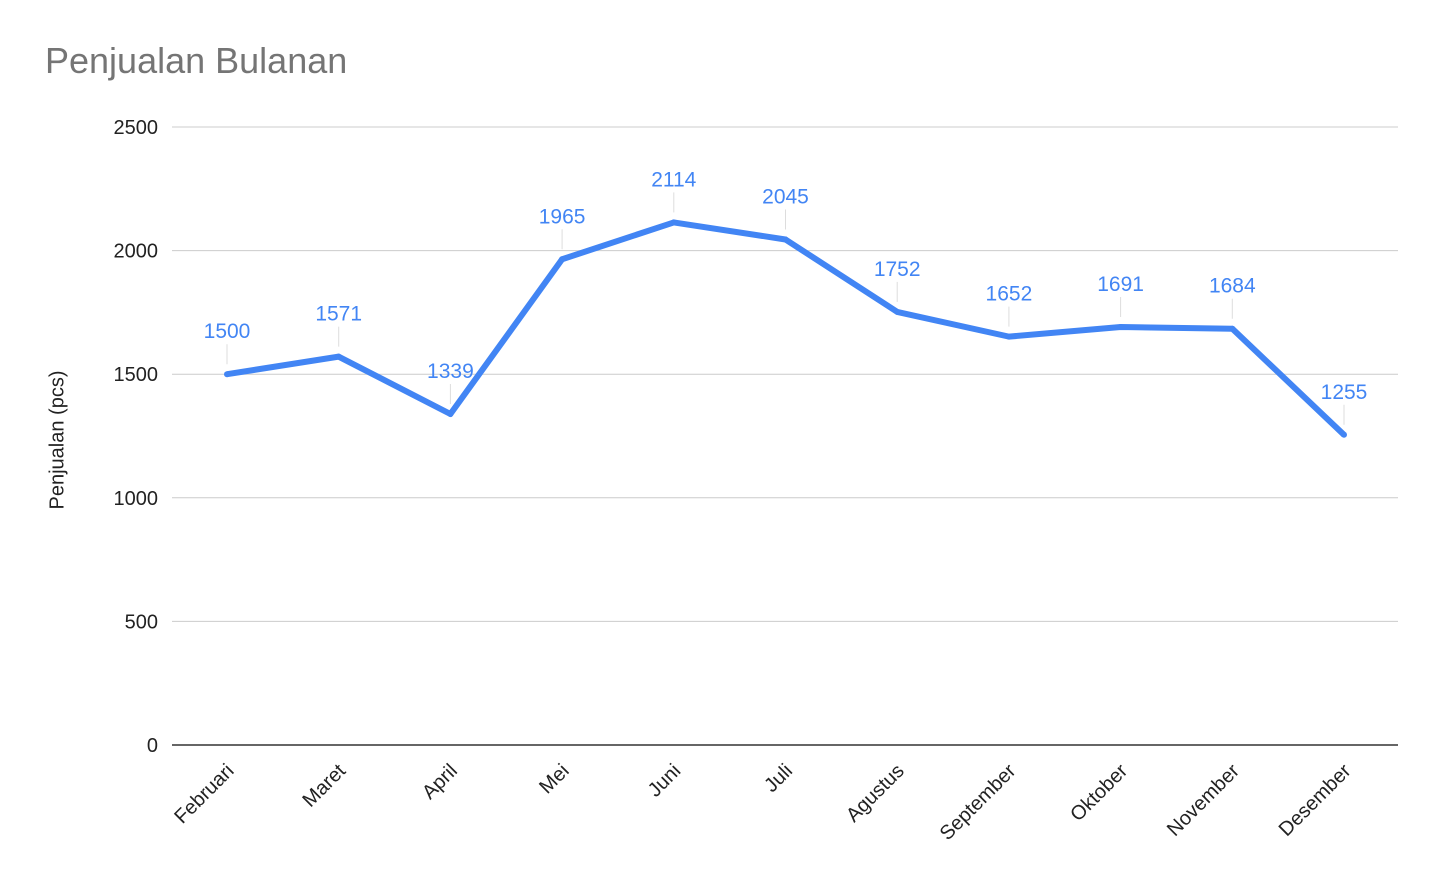 Image resolution: width=1443 pixels, height=893 pixels. I want to click on y-axis-ticks: 0 500 1000 1500 2000 2500, so click(136, 437).